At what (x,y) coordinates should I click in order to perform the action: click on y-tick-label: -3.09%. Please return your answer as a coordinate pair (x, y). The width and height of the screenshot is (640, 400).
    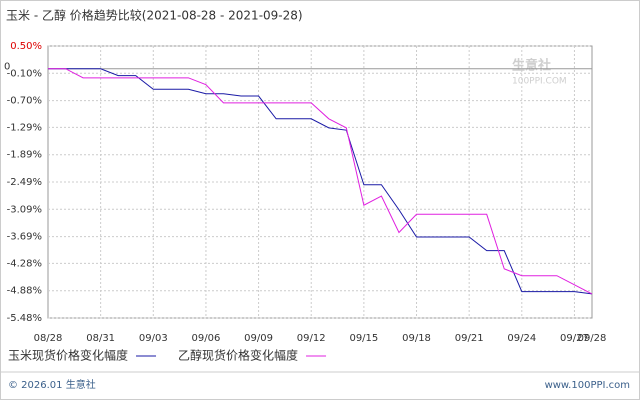
    Looking at the image, I should click on (24, 209).